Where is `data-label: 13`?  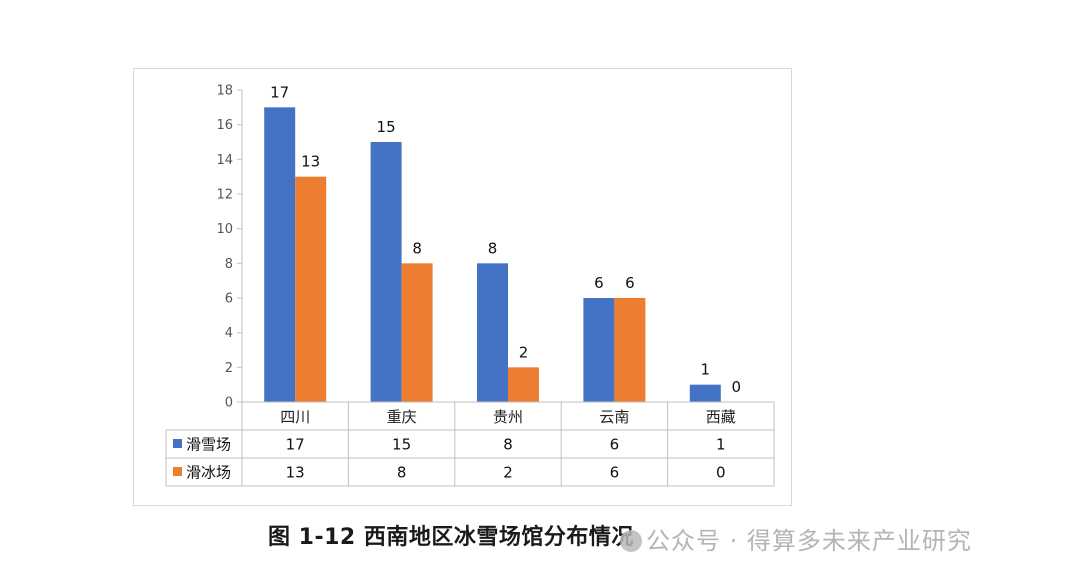
data-label: 13 is located at coordinates (310, 162).